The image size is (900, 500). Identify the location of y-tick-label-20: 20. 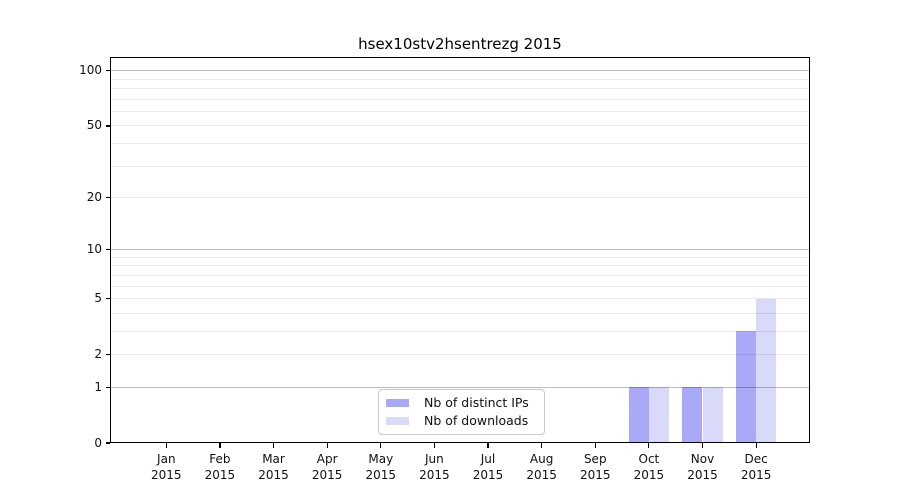
(94, 197).